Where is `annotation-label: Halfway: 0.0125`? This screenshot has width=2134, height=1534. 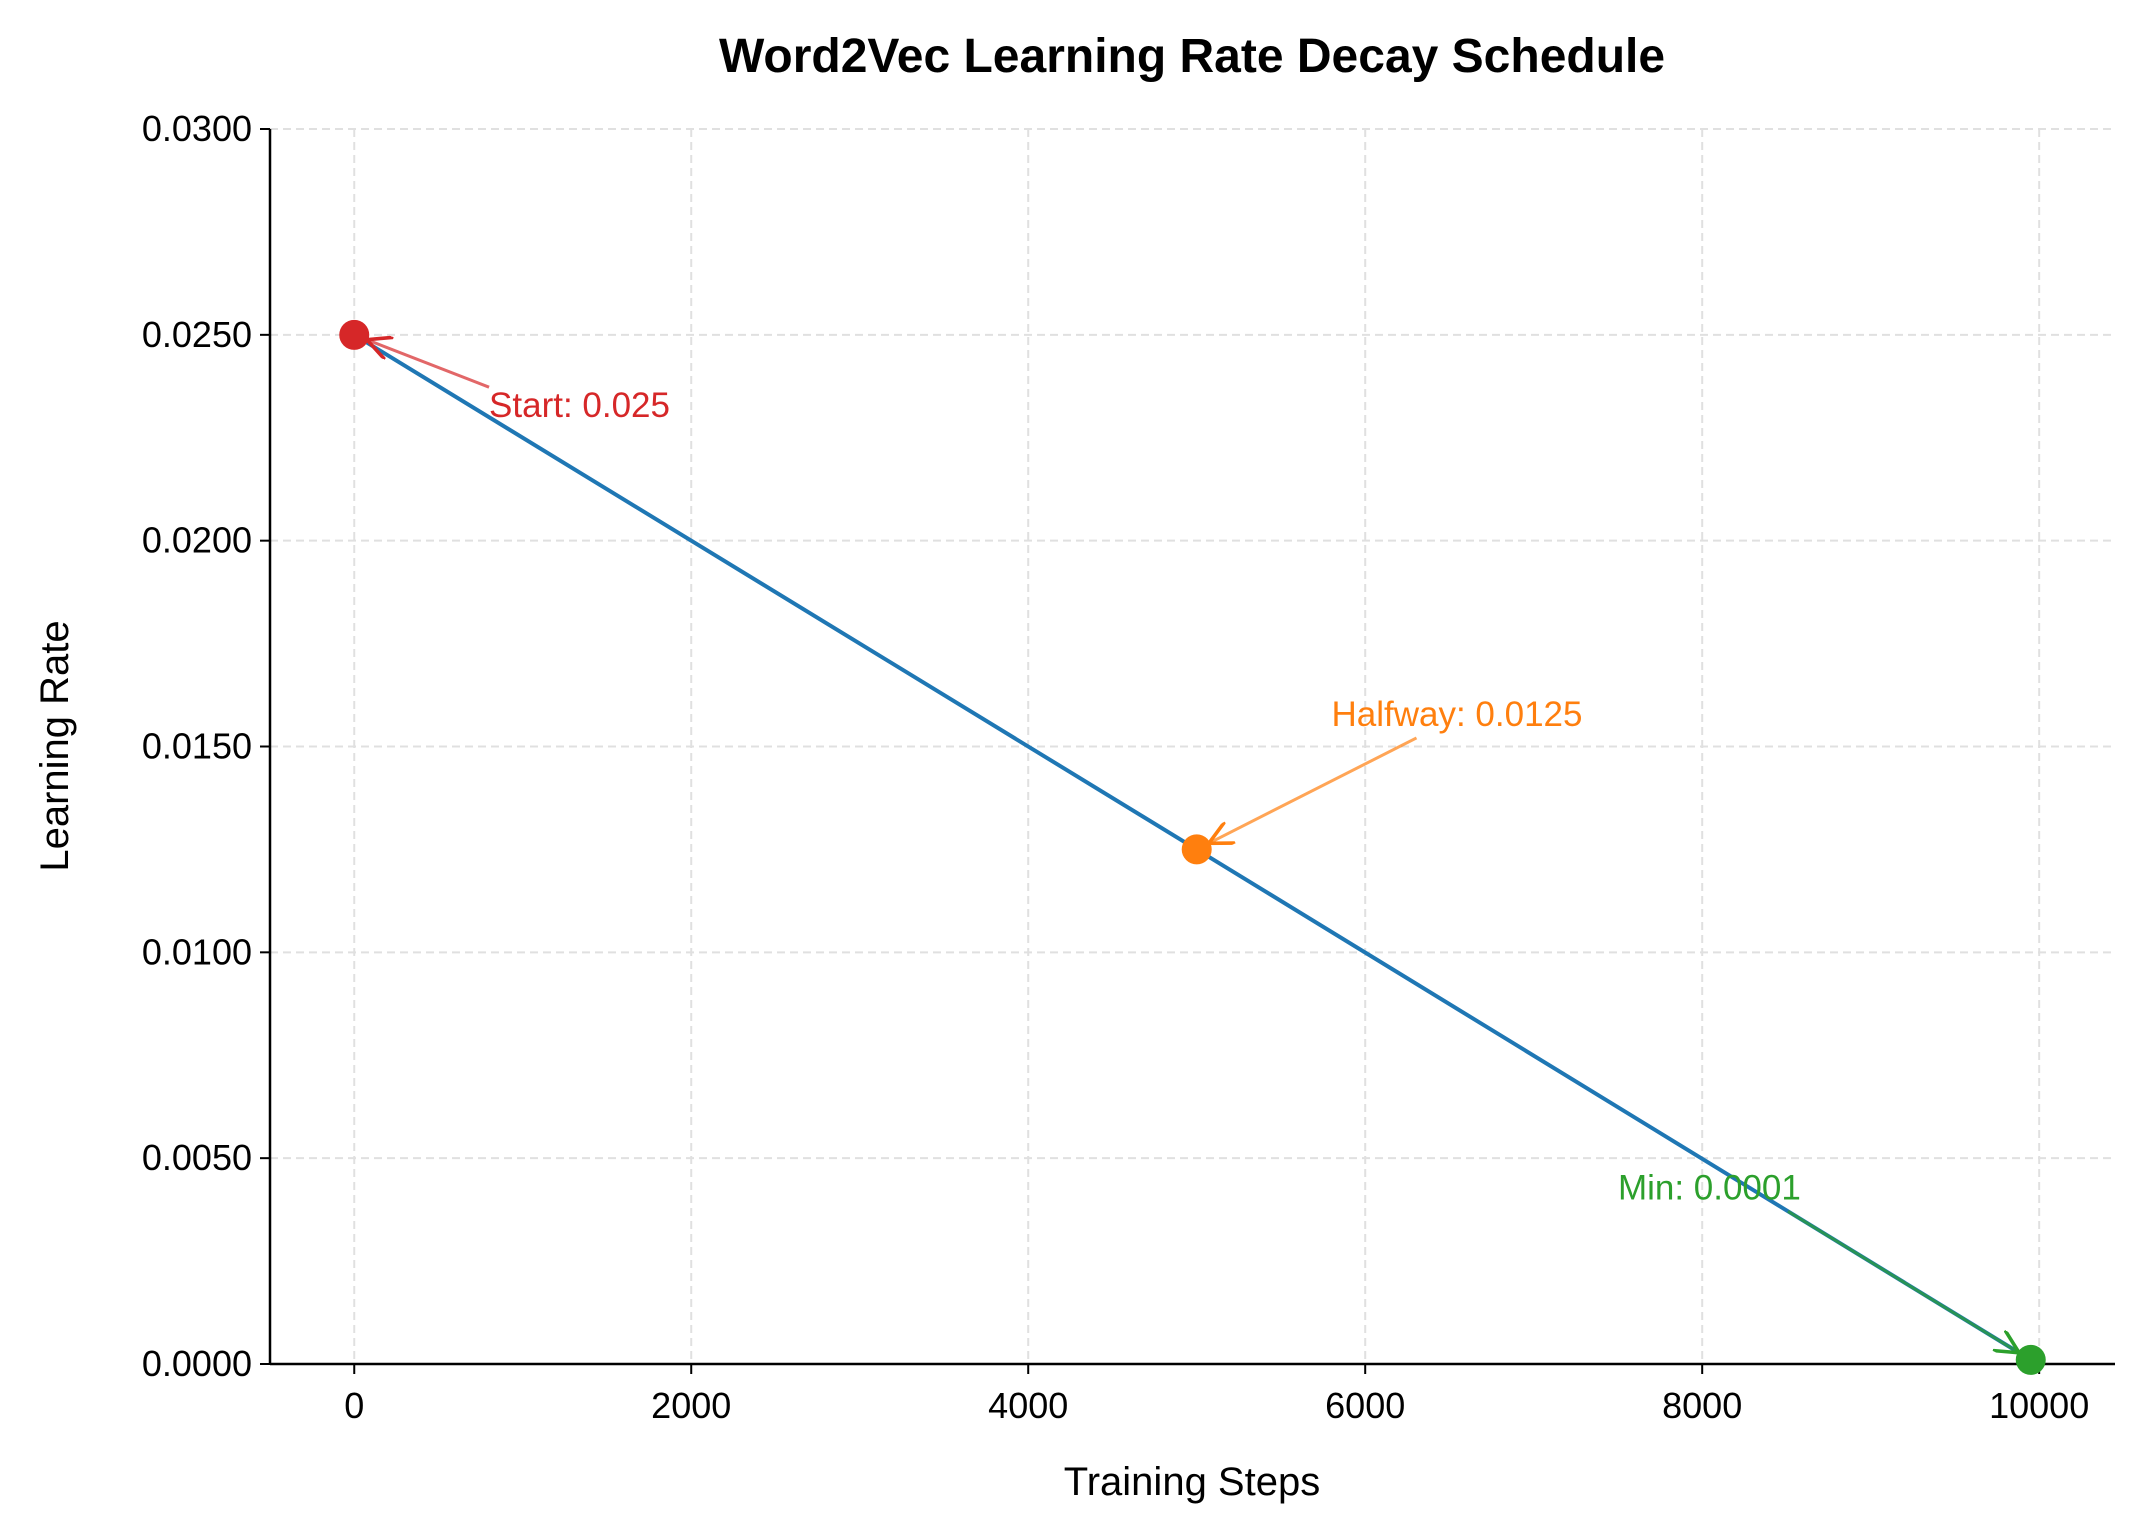
annotation-label: Halfway: 0.0125 is located at coordinates (1457, 714).